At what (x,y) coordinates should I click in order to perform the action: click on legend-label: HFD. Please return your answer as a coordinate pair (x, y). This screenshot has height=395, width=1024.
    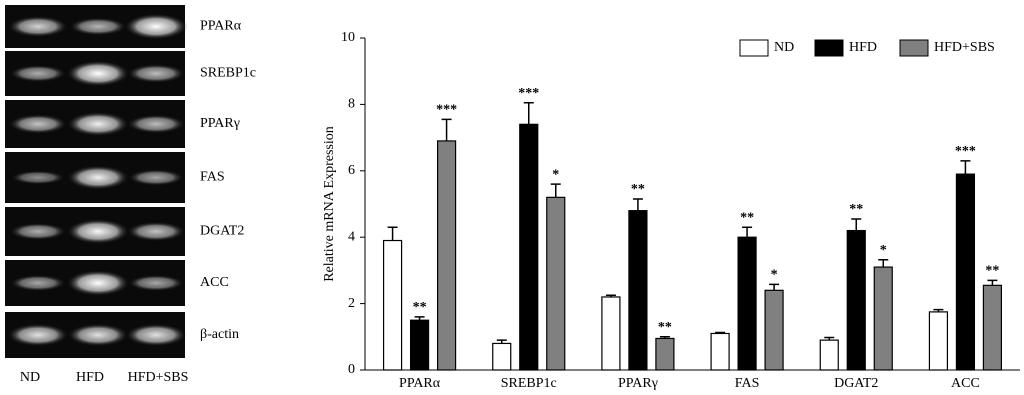
    Looking at the image, I should click on (863, 47).